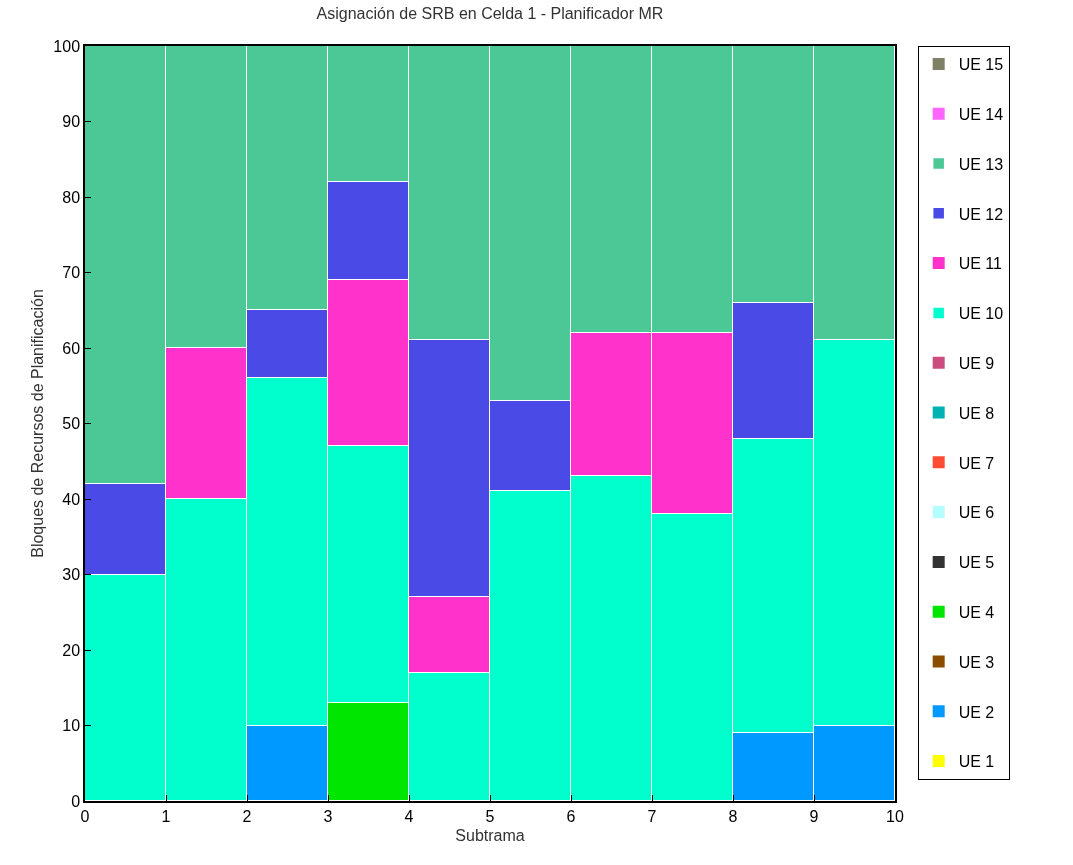 This screenshot has width=1073, height=865. I want to click on y-tick-label: 0, so click(76, 801).